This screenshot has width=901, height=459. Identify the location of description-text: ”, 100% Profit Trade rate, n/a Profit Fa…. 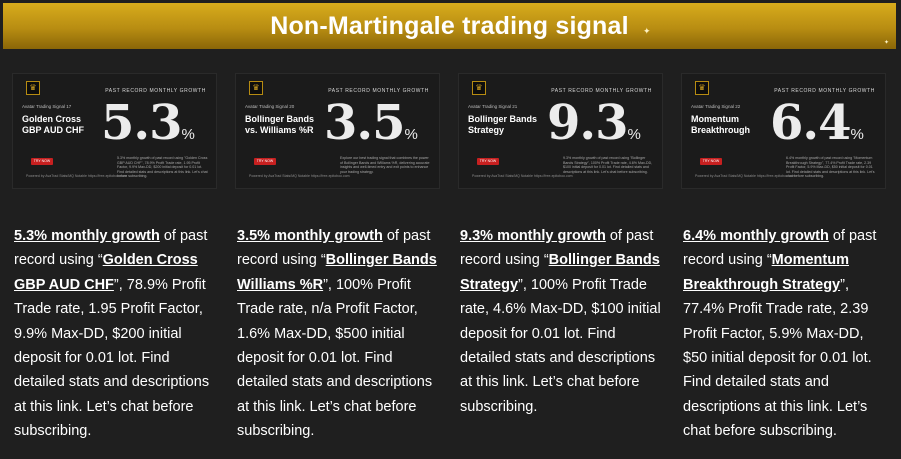
(335, 358).